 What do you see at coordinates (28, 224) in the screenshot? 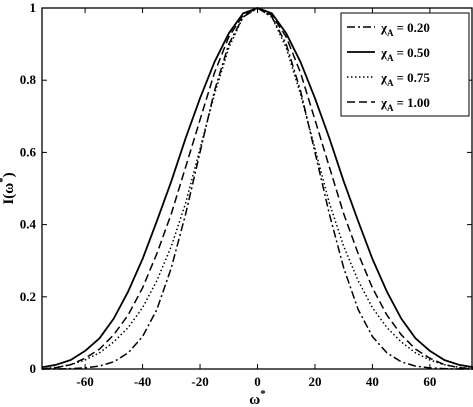
I see `y-tick-label-2: 0.4` at bounding box center [28, 224].